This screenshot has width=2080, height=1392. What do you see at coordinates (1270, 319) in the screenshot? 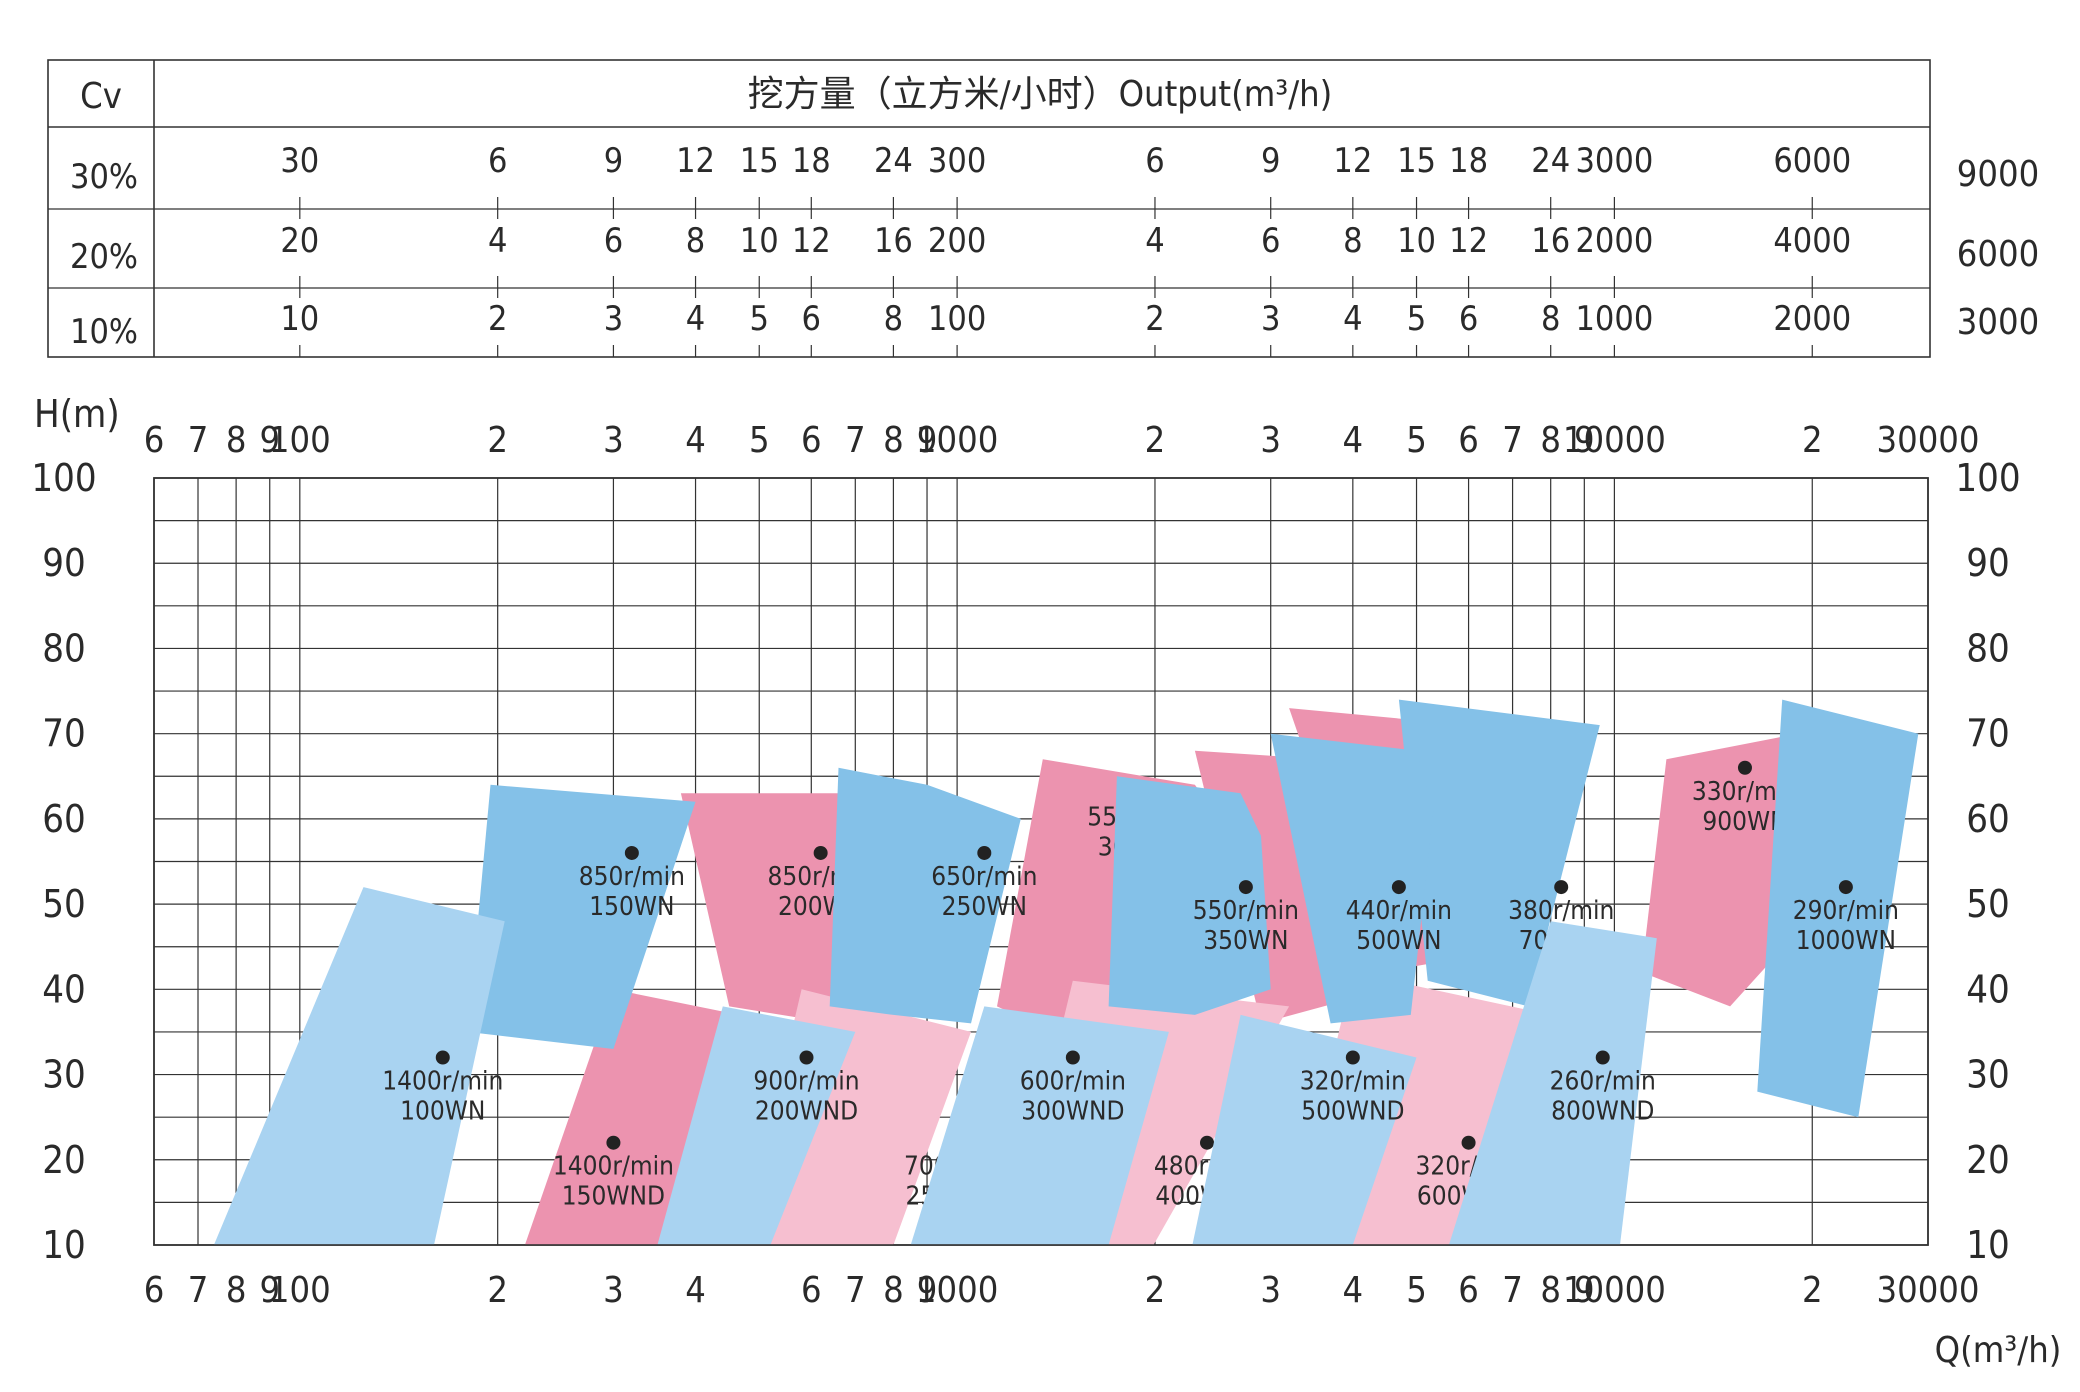
I see `table-tick-label: 3` at bounding box center [1270, 319].